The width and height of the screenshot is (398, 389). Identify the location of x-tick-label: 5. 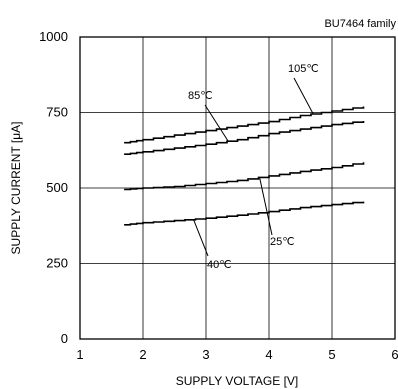
(331, 354).